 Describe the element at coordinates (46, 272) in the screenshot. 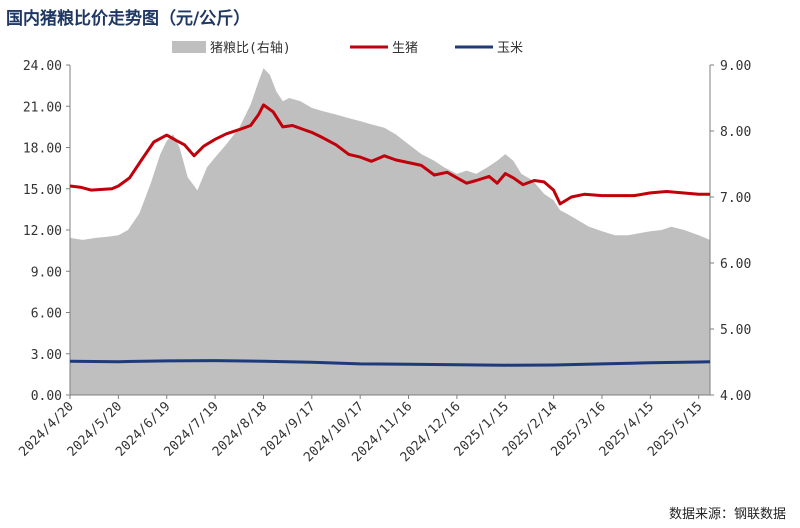

I see `left-tick-label: 9.00` at that location.